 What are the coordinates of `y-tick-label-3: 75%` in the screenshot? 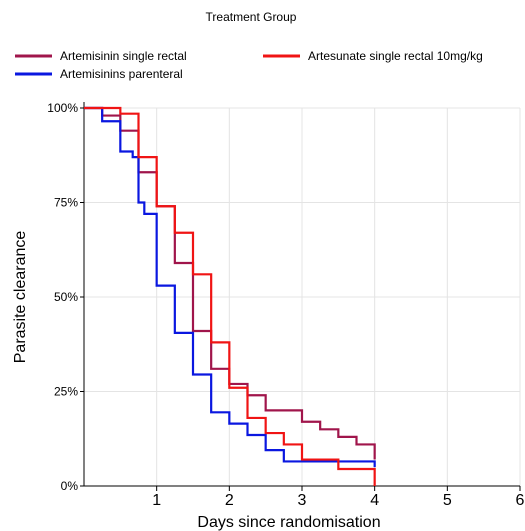 It's located at (66, 203).